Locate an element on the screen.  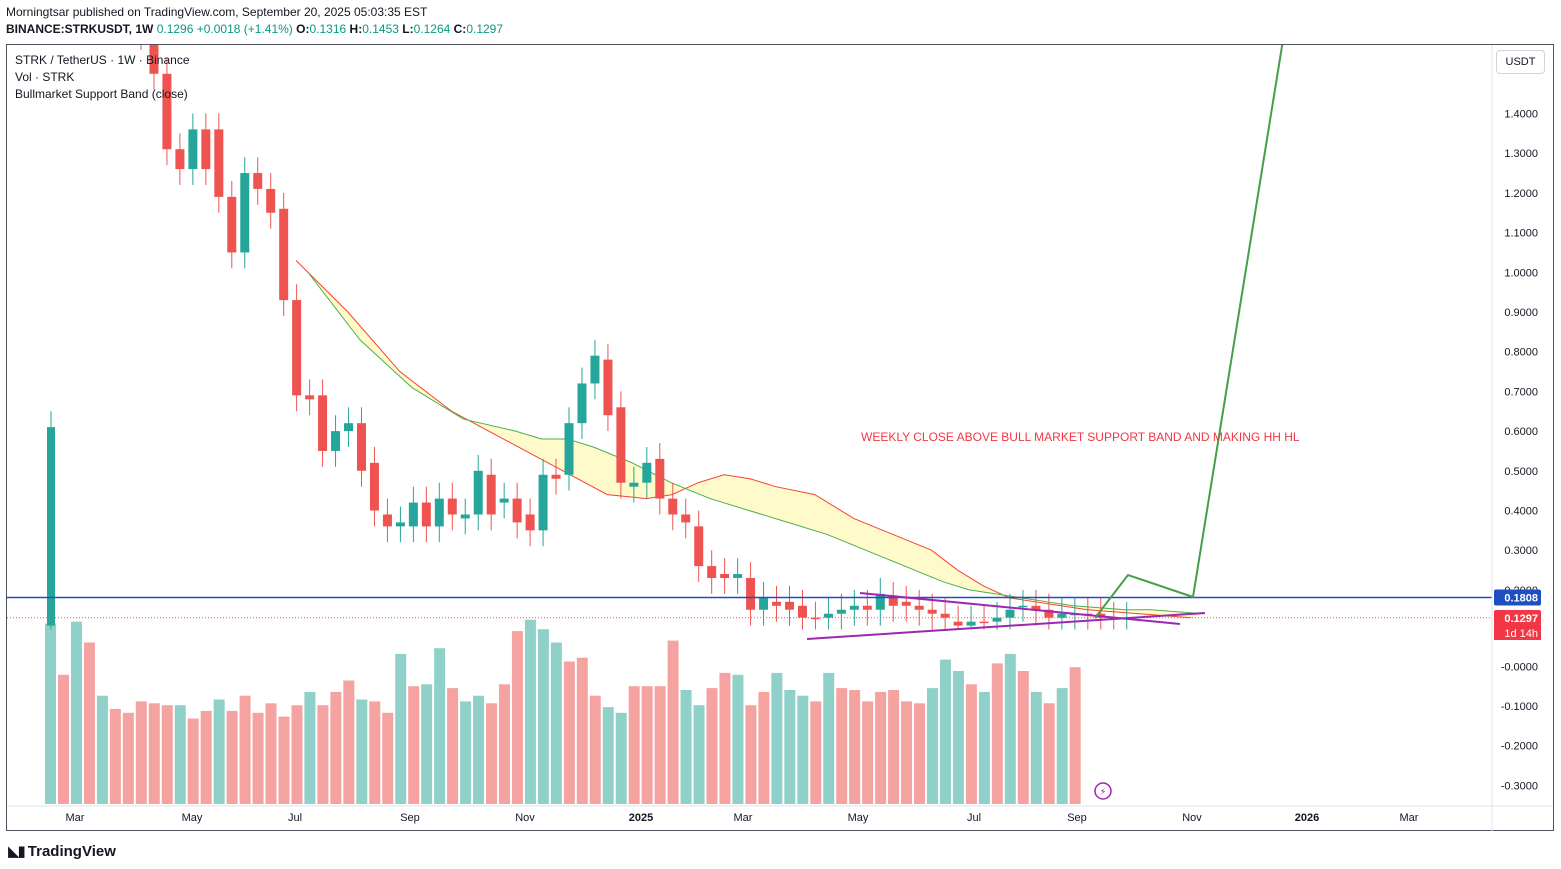
x-tick-label: May is located at coordinates (858, 818).